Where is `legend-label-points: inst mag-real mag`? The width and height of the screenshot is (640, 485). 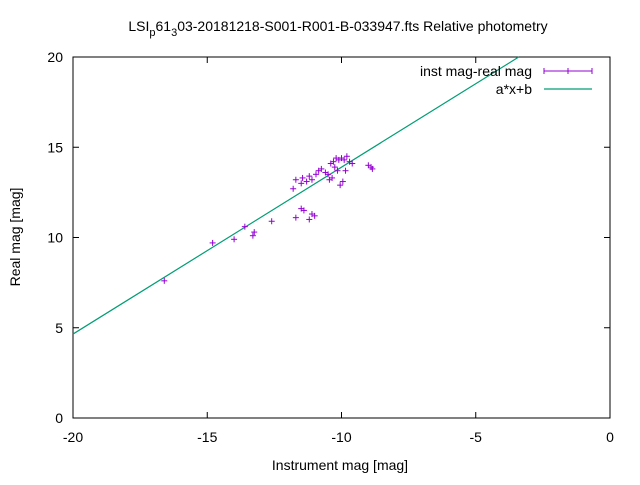 legend-label-points: inst mag-real mag is located at coordinates (476, 71).